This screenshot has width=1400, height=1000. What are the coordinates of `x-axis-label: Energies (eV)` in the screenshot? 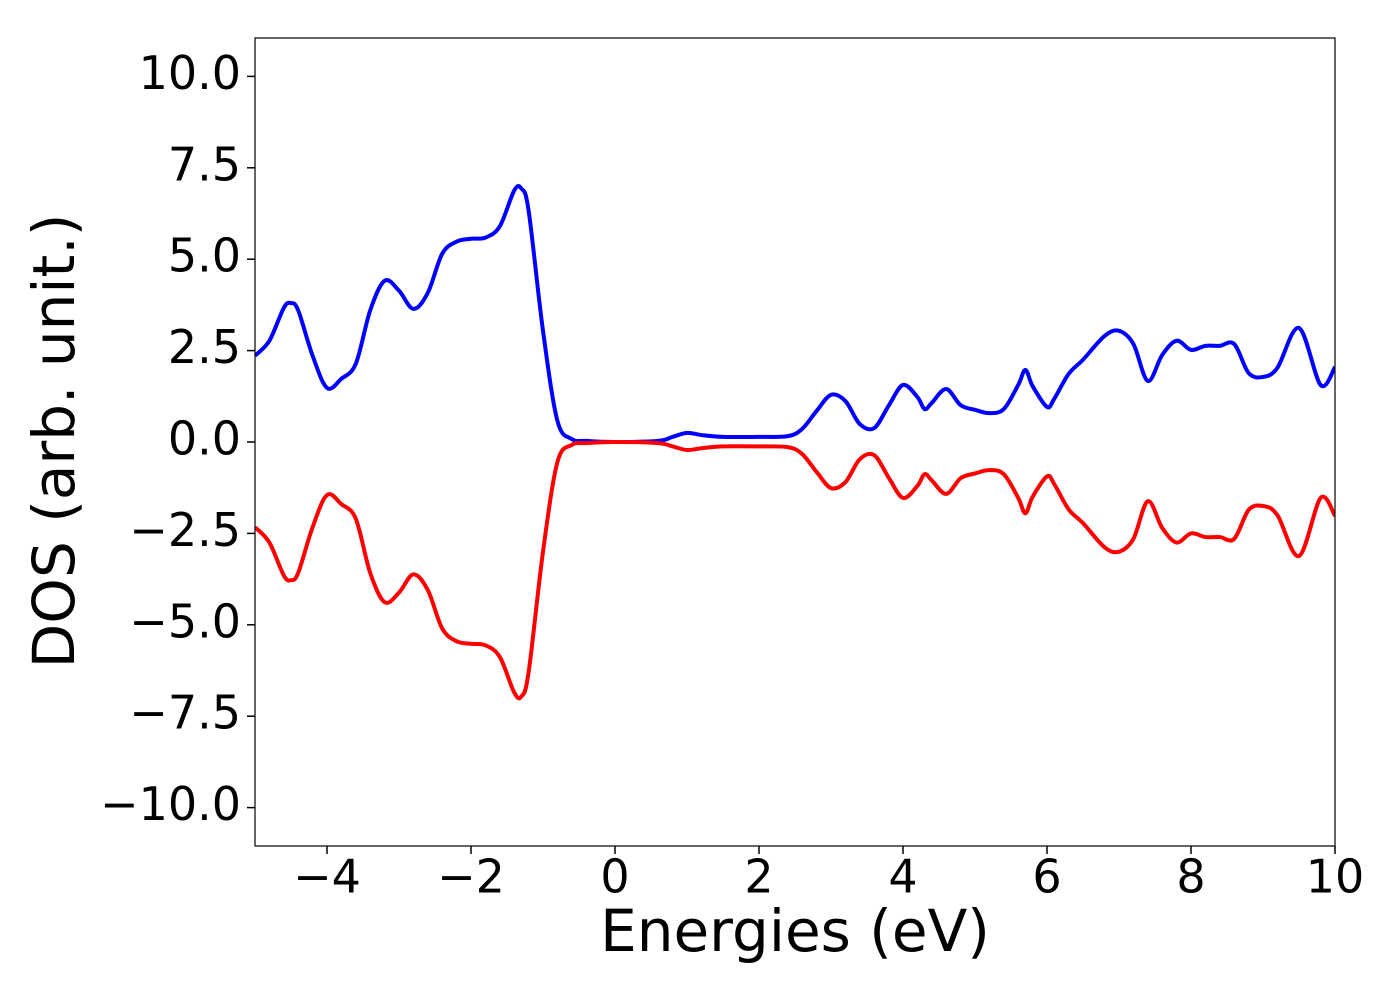 It's located at (795, 931).